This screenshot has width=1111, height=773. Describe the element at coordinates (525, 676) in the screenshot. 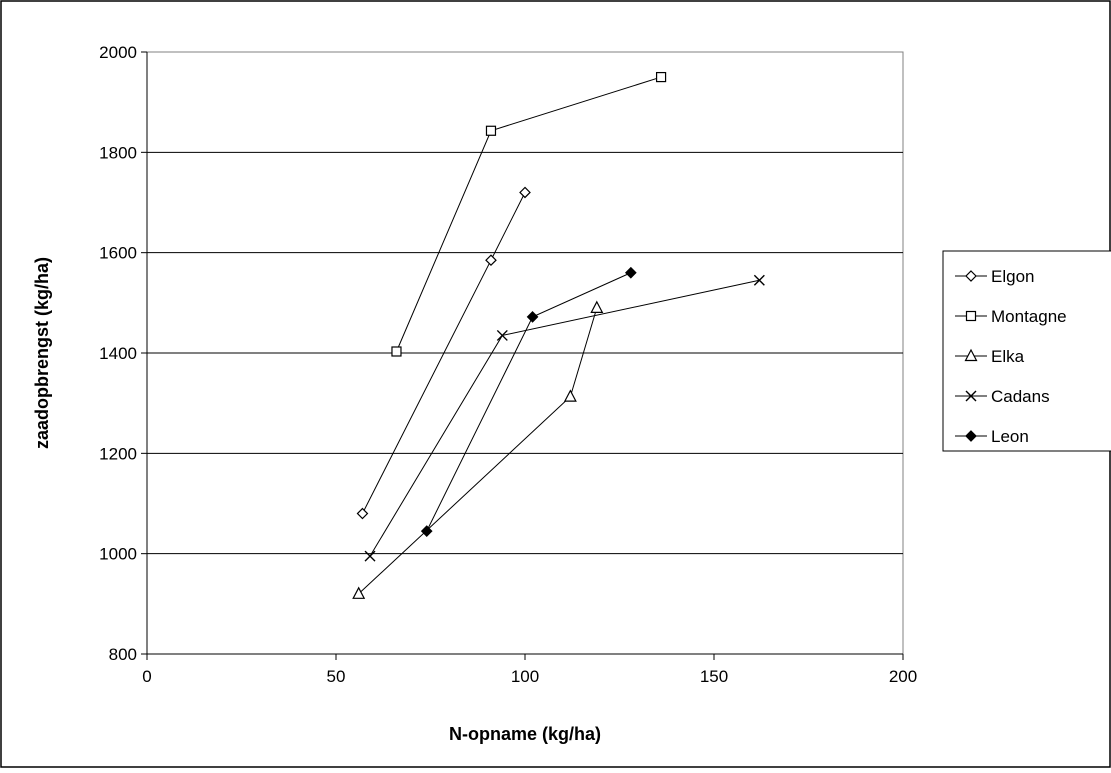

I see `x-tick-label: 100` at that location.